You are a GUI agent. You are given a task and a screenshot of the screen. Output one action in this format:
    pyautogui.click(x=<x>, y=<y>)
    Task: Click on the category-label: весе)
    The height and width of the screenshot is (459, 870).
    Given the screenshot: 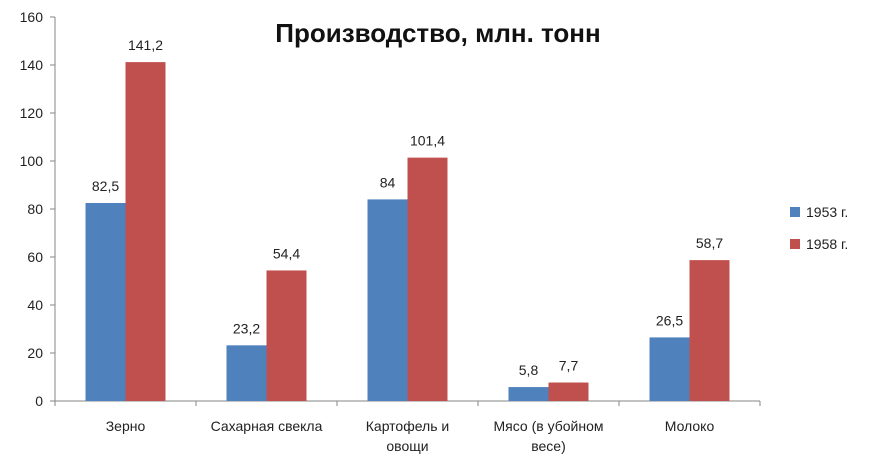 What is the action you would take?
    pyautogui.click(x=548, y=446)
    